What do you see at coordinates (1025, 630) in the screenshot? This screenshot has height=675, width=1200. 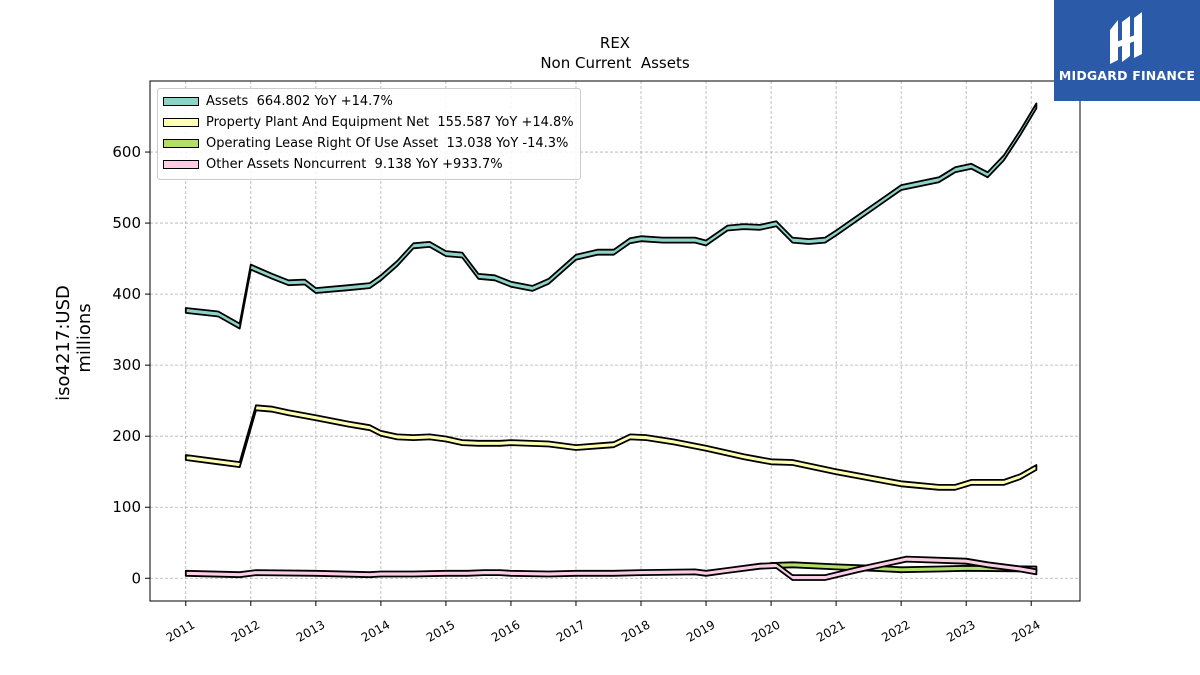 I see `x-tick-label: 2024` at bounding box center [1025, 630].